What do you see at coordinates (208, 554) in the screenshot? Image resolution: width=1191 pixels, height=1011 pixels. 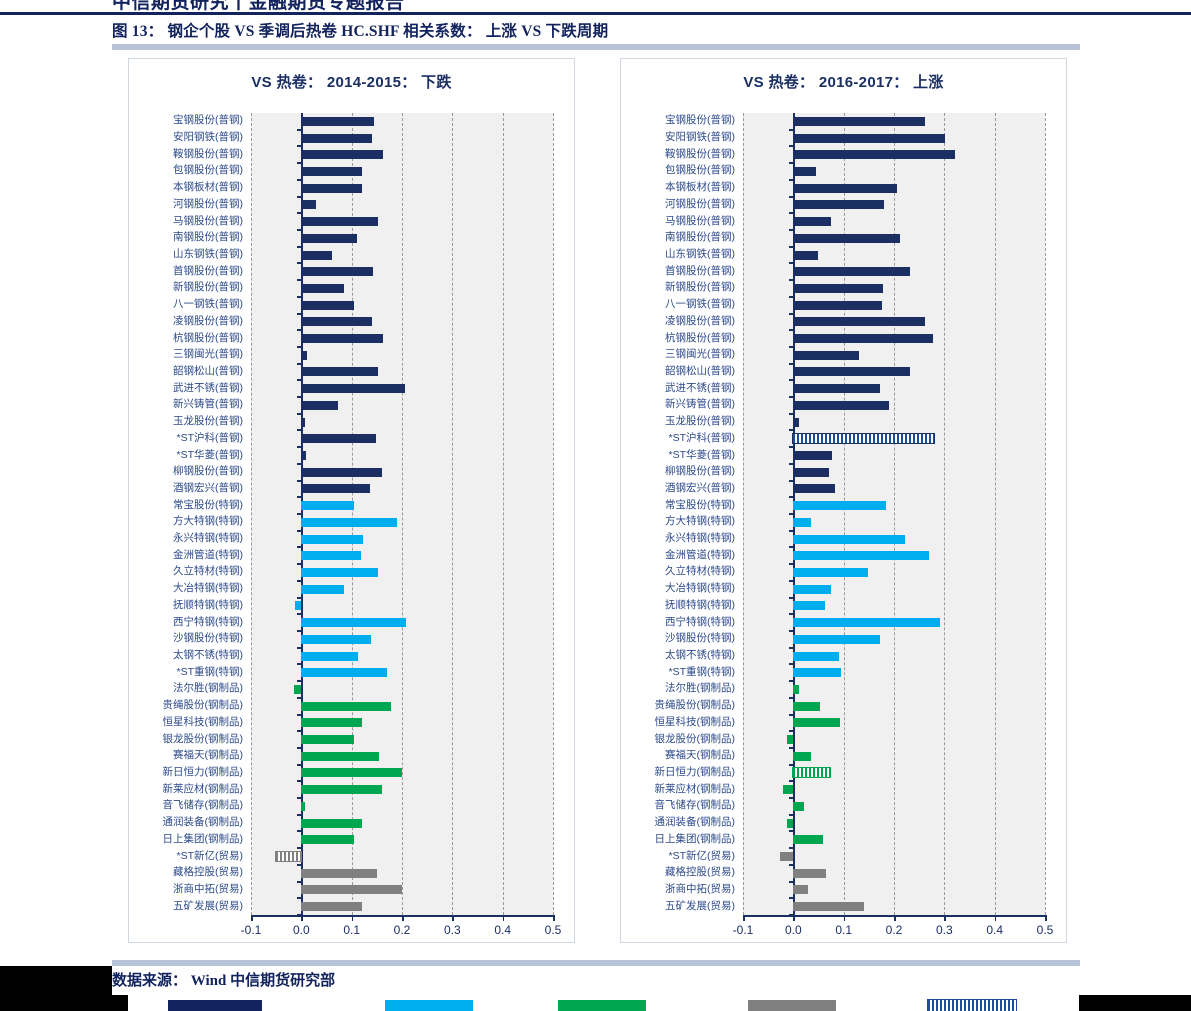 I see `y-axis-label: 金洲管道(特钢)` at bounding box center [208, 554].